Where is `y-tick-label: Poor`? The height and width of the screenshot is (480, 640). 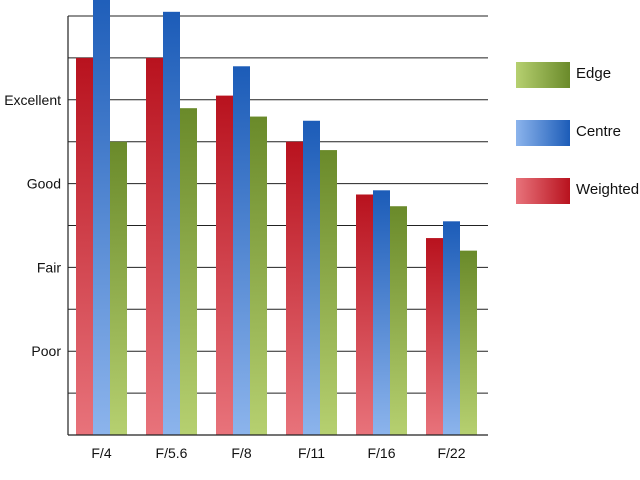 y-tick-label: Poor is located at coordinates (46, 351).